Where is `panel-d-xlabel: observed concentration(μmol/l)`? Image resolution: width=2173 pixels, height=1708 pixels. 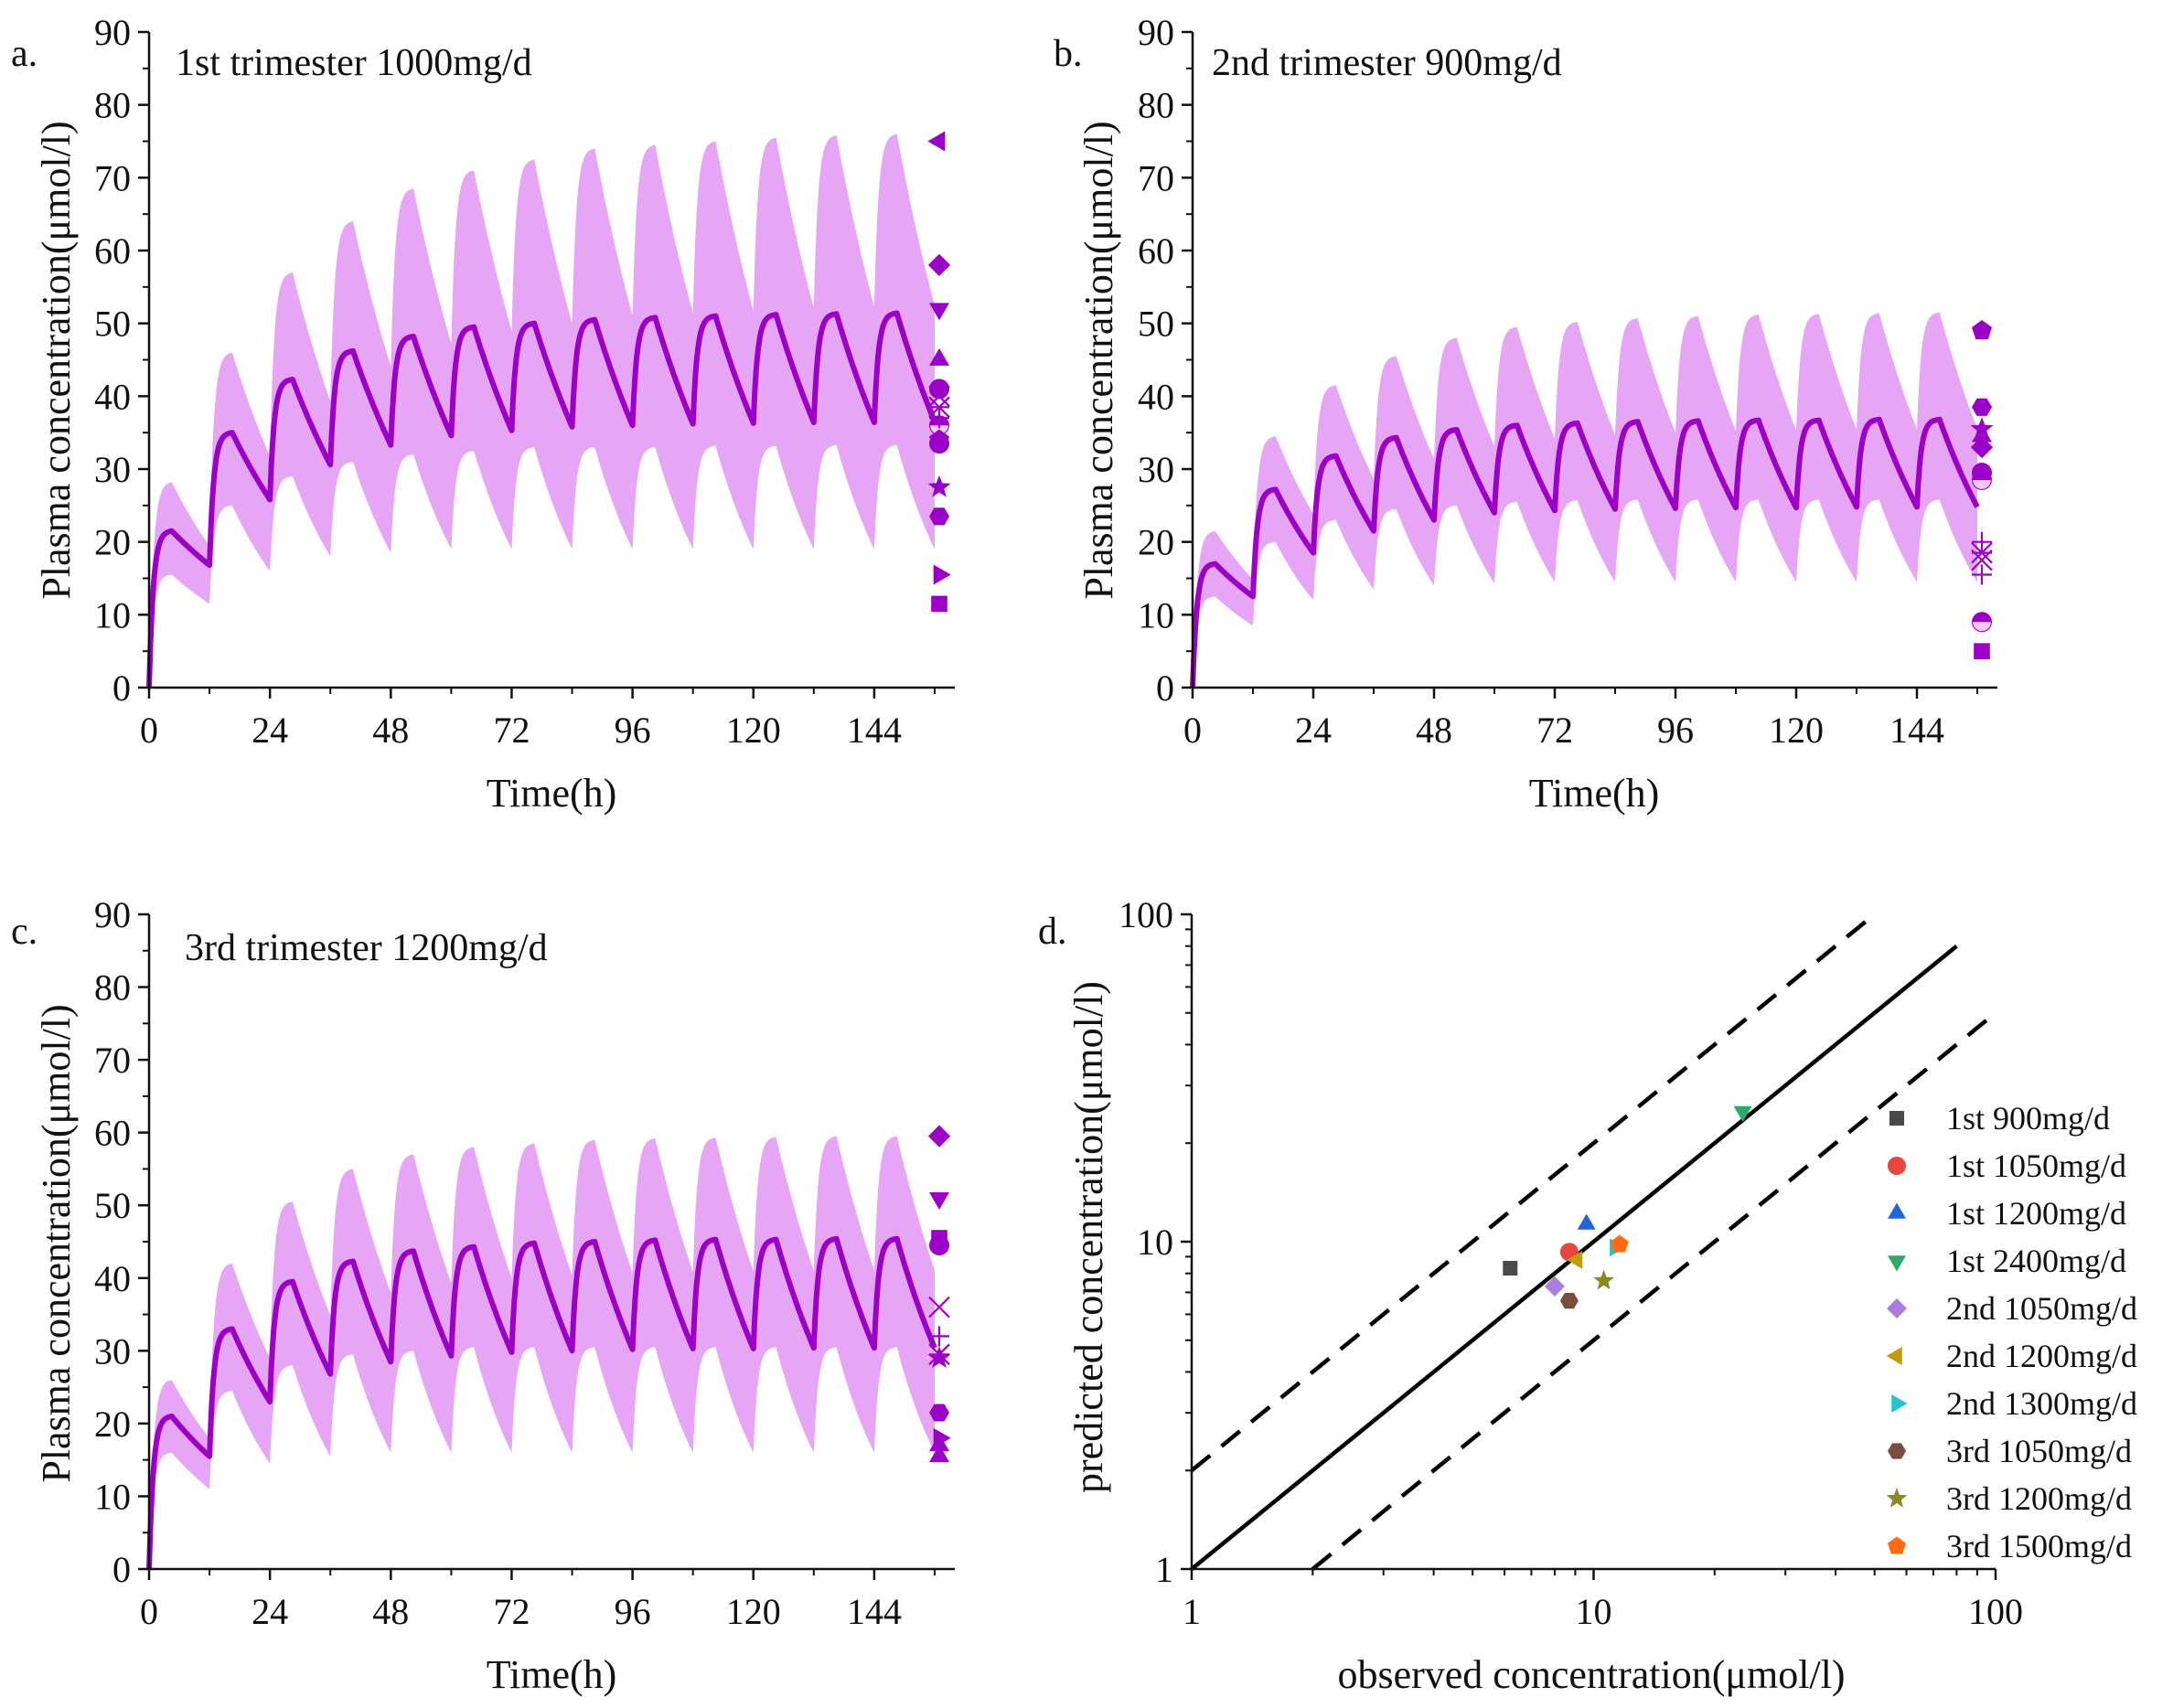
panel-d-xlabel: observed concentration(μmol/l) is located at coordinates (1591, 1675).